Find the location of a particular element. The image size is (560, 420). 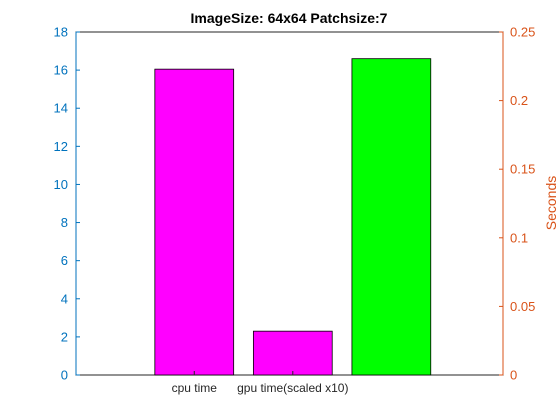

left-tick-label: 6 is located at coordinates (64, 260).